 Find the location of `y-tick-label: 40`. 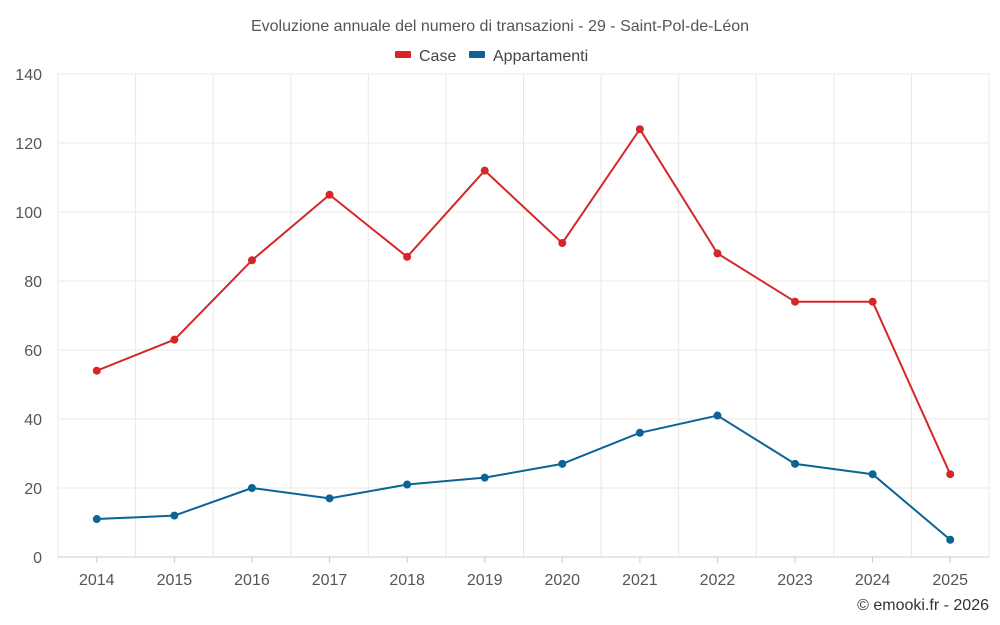

y-tick-label: 40 is located at coordinates (33, 420).